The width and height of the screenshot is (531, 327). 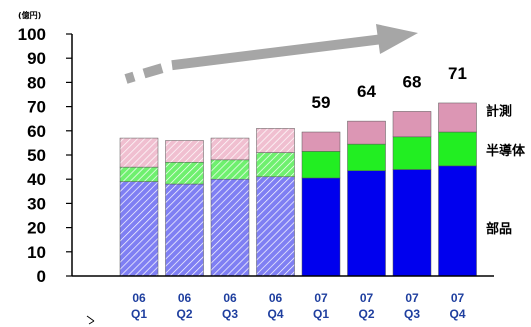 I want to click on total-label-5: 64, so click(x=366, y=91).